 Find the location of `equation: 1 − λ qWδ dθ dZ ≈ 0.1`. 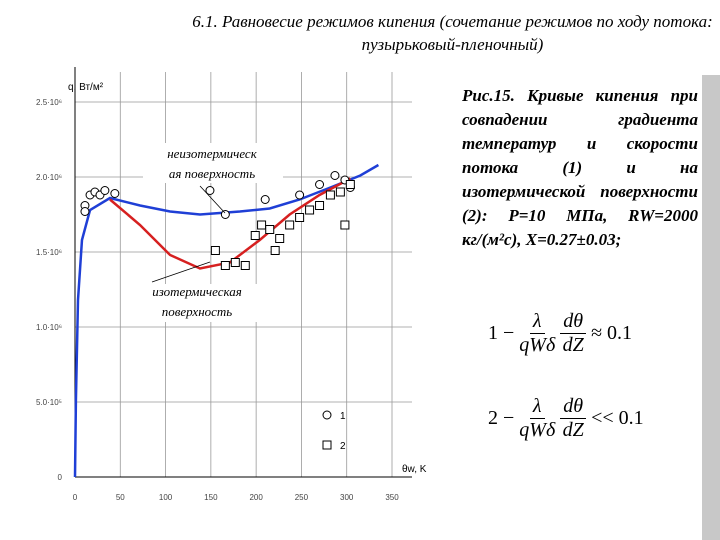

equation: 1 − λ qWδ dθ dZ ≈ 0.1 is located at coordinates (560, 333).